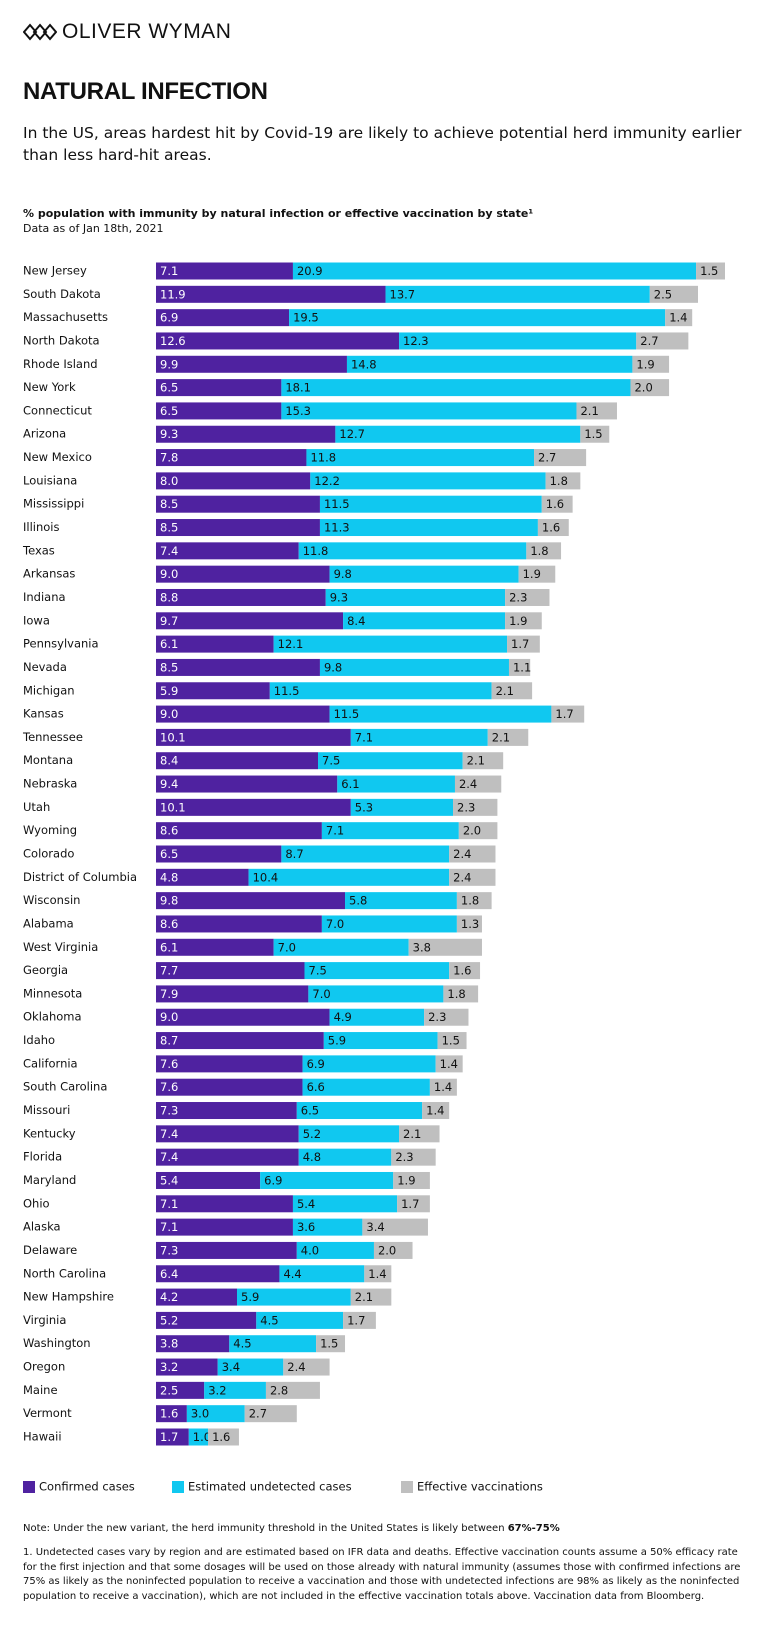 The height and width of the screenshot is (1646, 765). Describe the element at coordinates (169, 644) in the screenshot. I see `value-label: 6.1` at that location.